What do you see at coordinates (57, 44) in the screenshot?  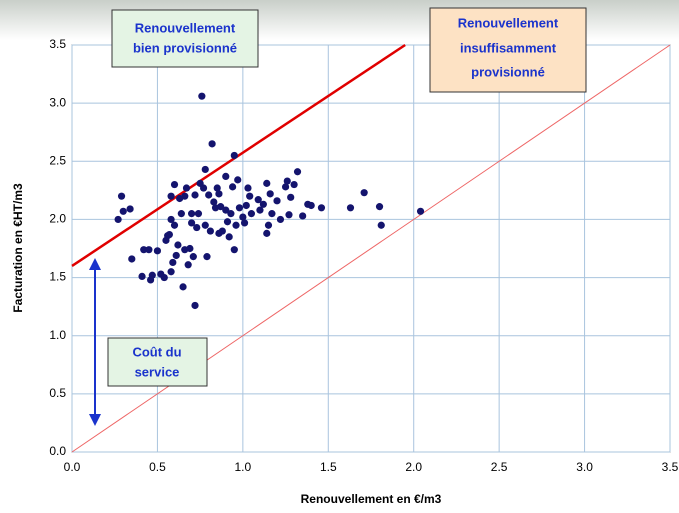 I see `y-tick-label: 3.5` at bounding box center [57, 44].